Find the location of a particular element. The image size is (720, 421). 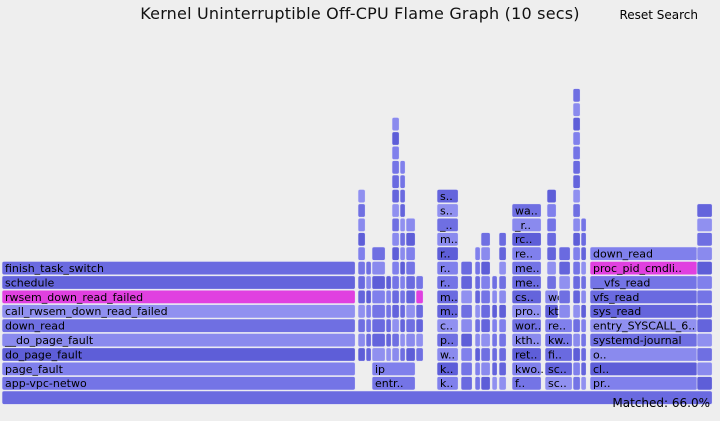

stack-frame: cs.. is located at coordinates (526, 296).